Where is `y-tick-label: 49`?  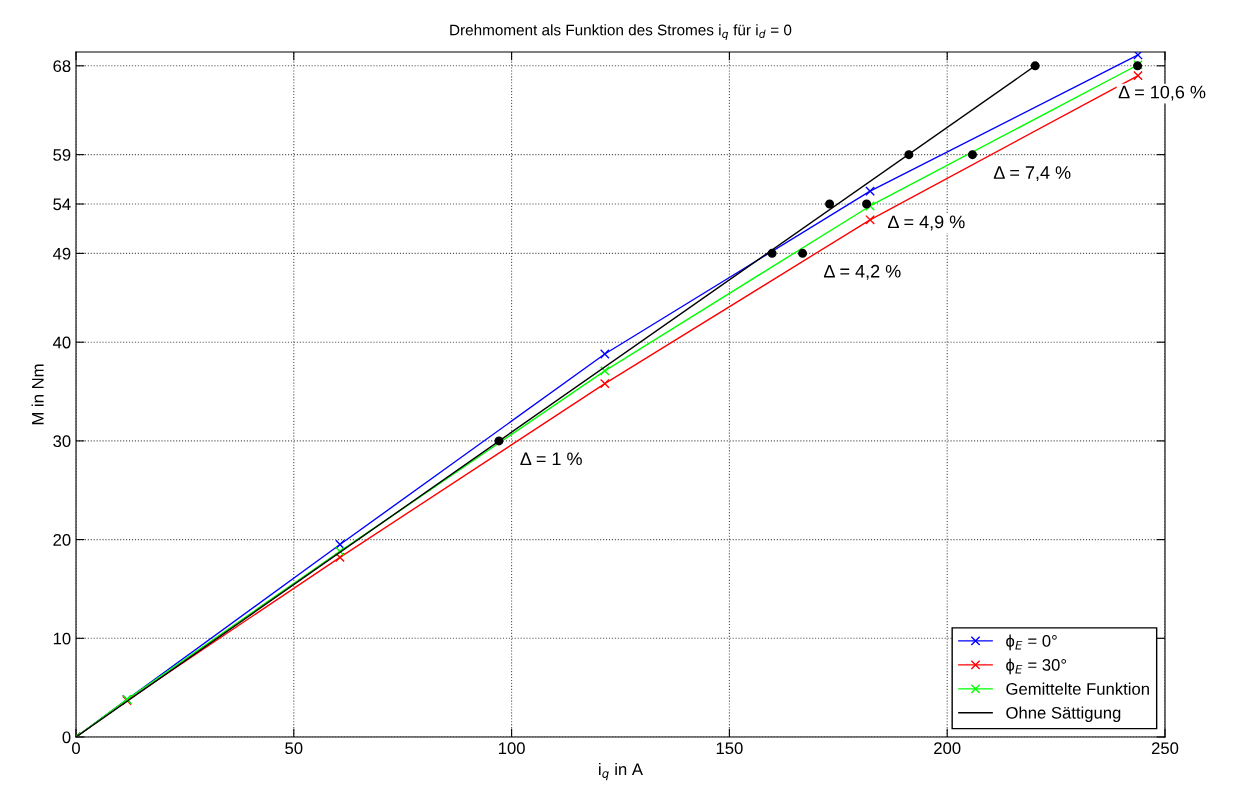
y-tick-label: 49 is located at coordinates (61, 253).